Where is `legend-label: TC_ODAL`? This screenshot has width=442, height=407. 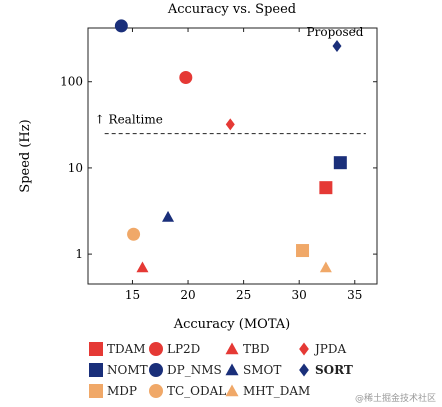
legend-label: TC_ODAL is located at coordinates (197, 391).